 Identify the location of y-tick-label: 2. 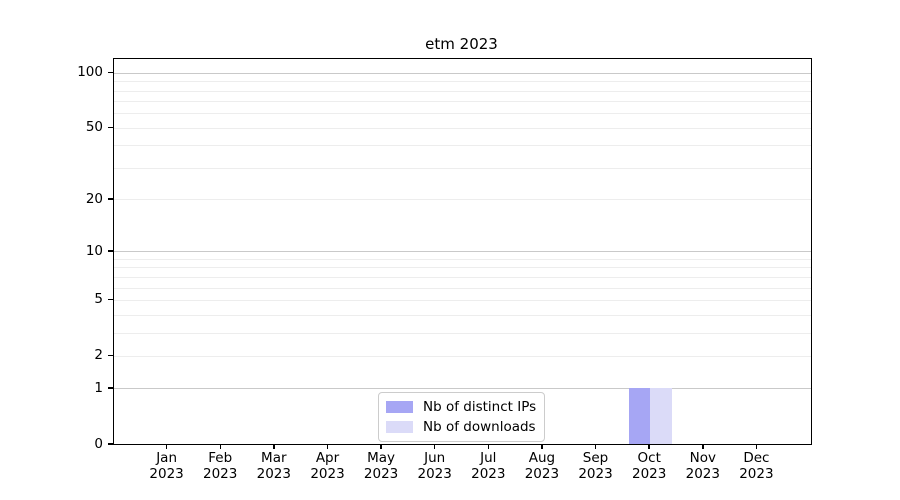
(98, 355).